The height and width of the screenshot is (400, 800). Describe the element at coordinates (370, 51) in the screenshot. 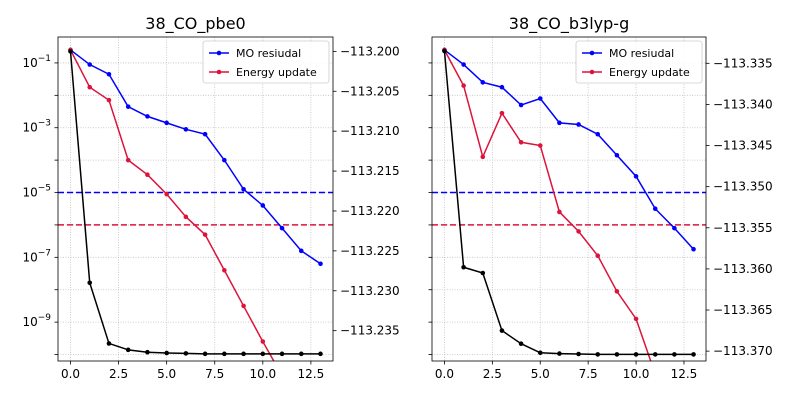

I see `y-right-tick-label: −113.200` at that location.